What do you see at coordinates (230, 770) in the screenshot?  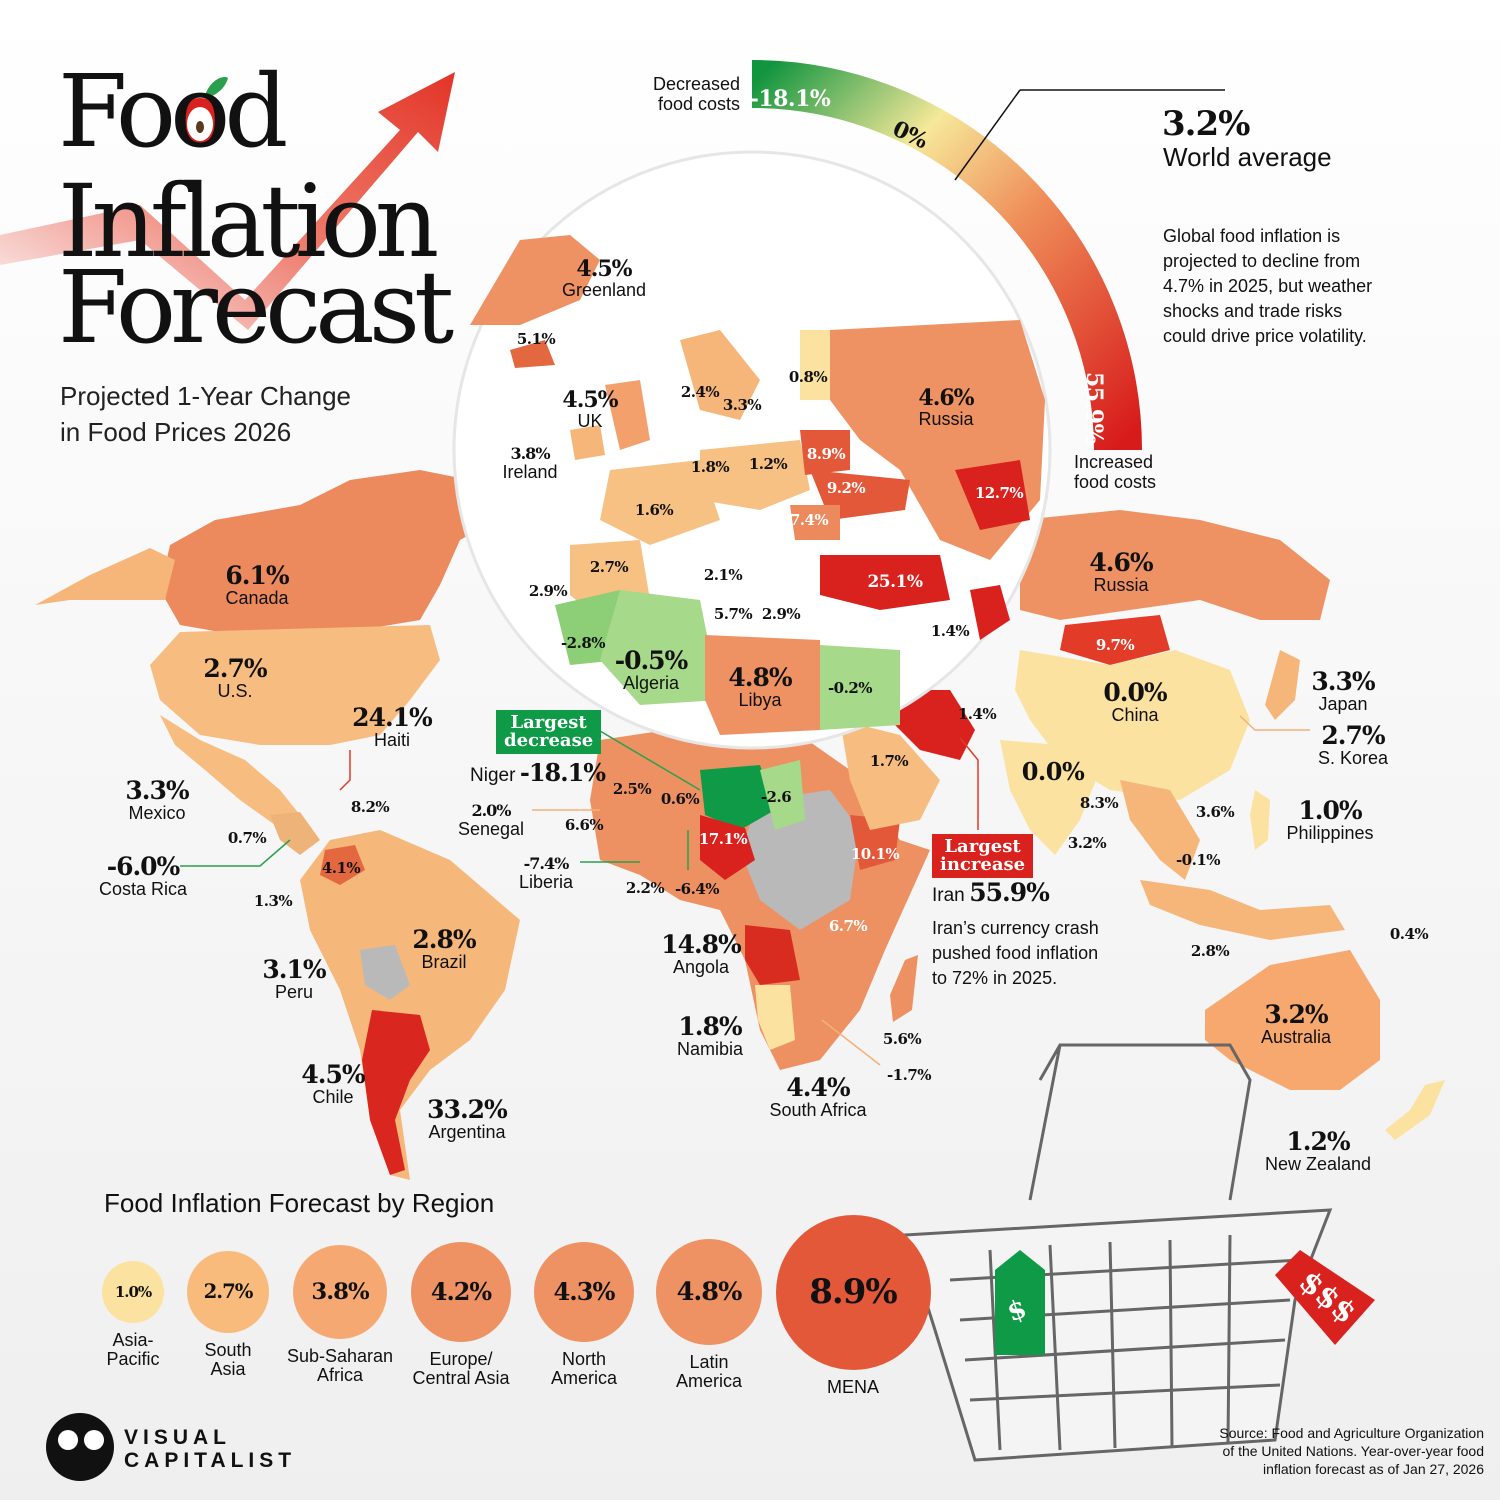 I see `mexico-shape` at bounding box center [230, 770].